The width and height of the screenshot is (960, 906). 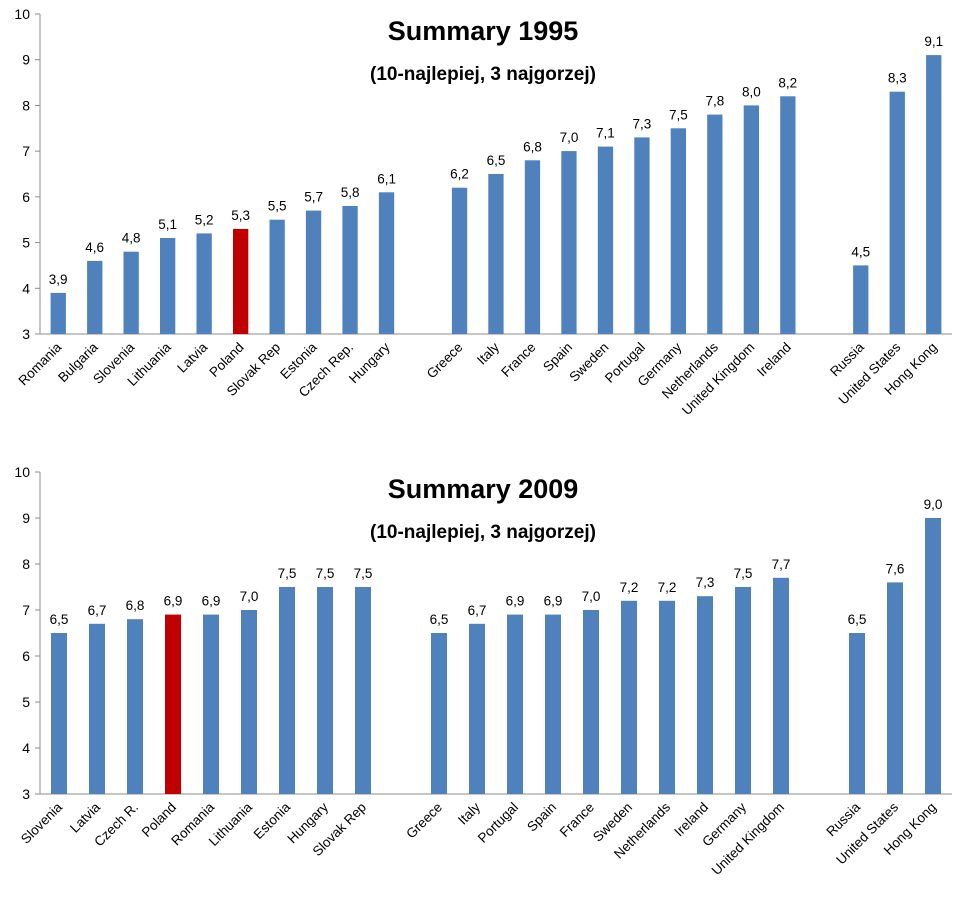 What do you see at coordinates (541, 817) in the screenshot?
I see `x-tick-label: Spain` at bounding box center [541, 817].